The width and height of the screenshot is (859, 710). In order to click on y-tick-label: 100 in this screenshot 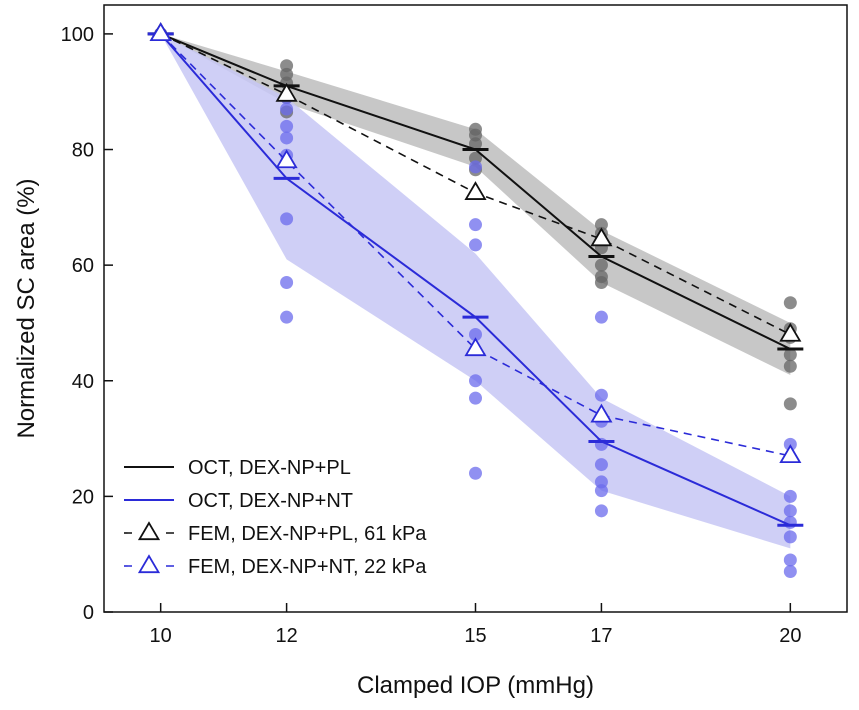, I will do `click(77, 35)`.